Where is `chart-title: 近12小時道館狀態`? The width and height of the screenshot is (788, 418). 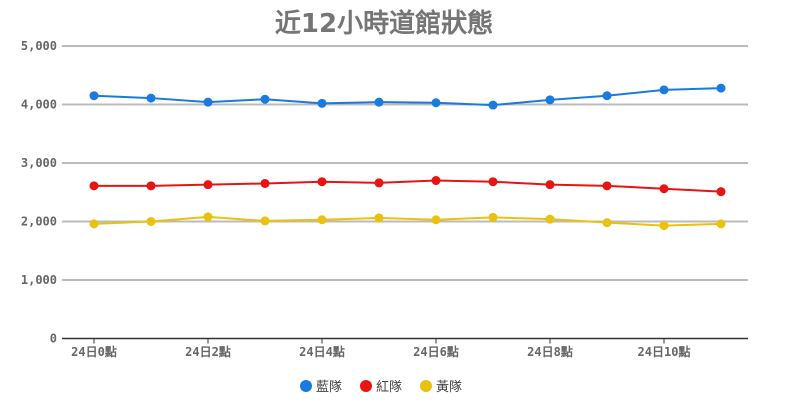 chart-title: 近12小時道館狀態 is located at coordinates (384, 23).